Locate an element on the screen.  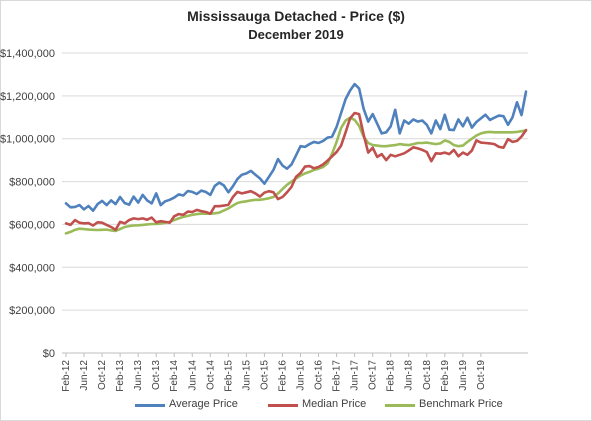
x-tick-label: Oct-13 is located at coordinates (156, 375).